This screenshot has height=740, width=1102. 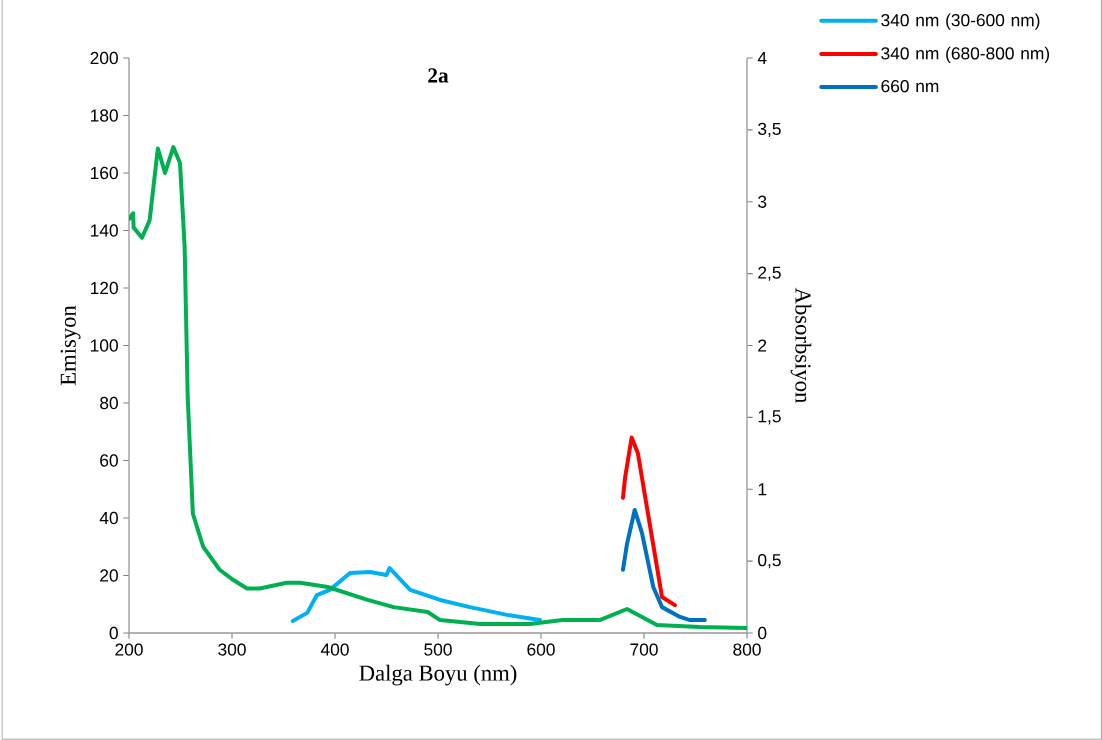 What do you see at coordinates (109, 403) in the screenshot?
I see `y-tick-label: 80` at bounding box center [109, 403].